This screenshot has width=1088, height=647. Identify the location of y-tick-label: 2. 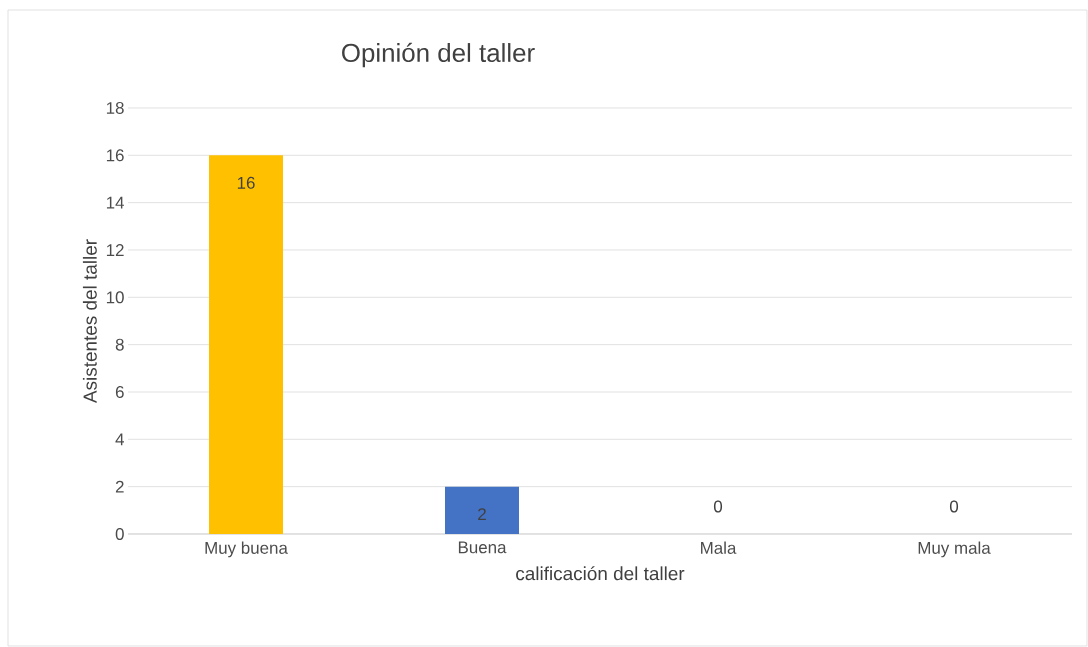
(119, 486).